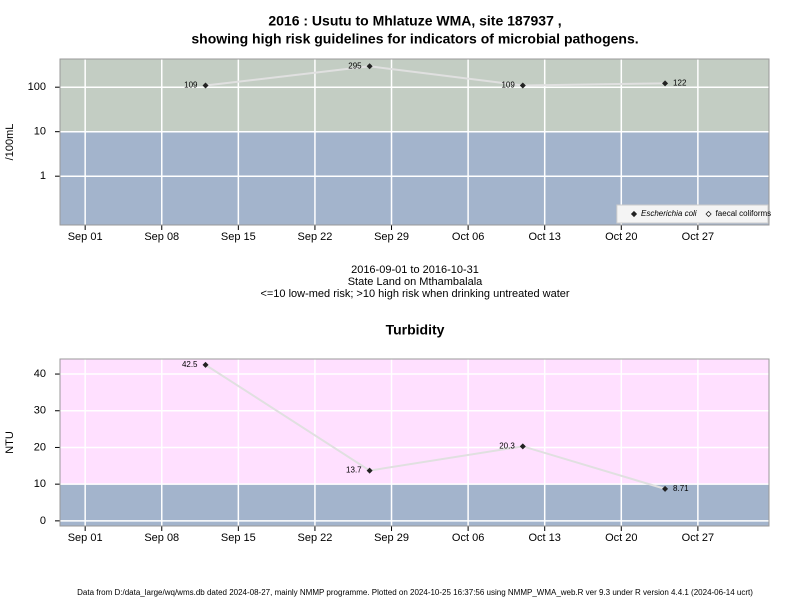 This screenshot has width=800, height=600. I want to click on value-label: 122, so click(680, 82).